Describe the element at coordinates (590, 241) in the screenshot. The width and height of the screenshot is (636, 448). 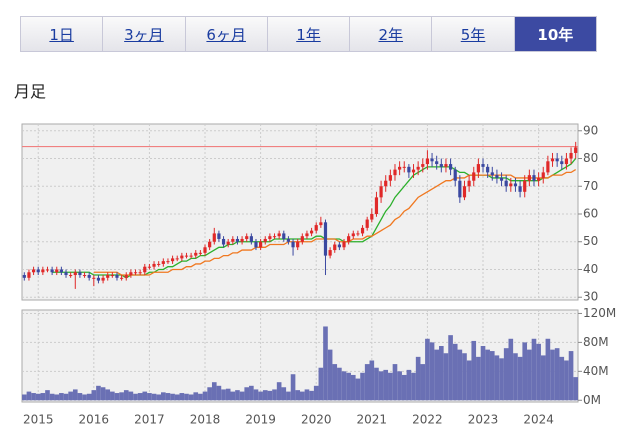
I see `y-tick-label: 50` at that location.